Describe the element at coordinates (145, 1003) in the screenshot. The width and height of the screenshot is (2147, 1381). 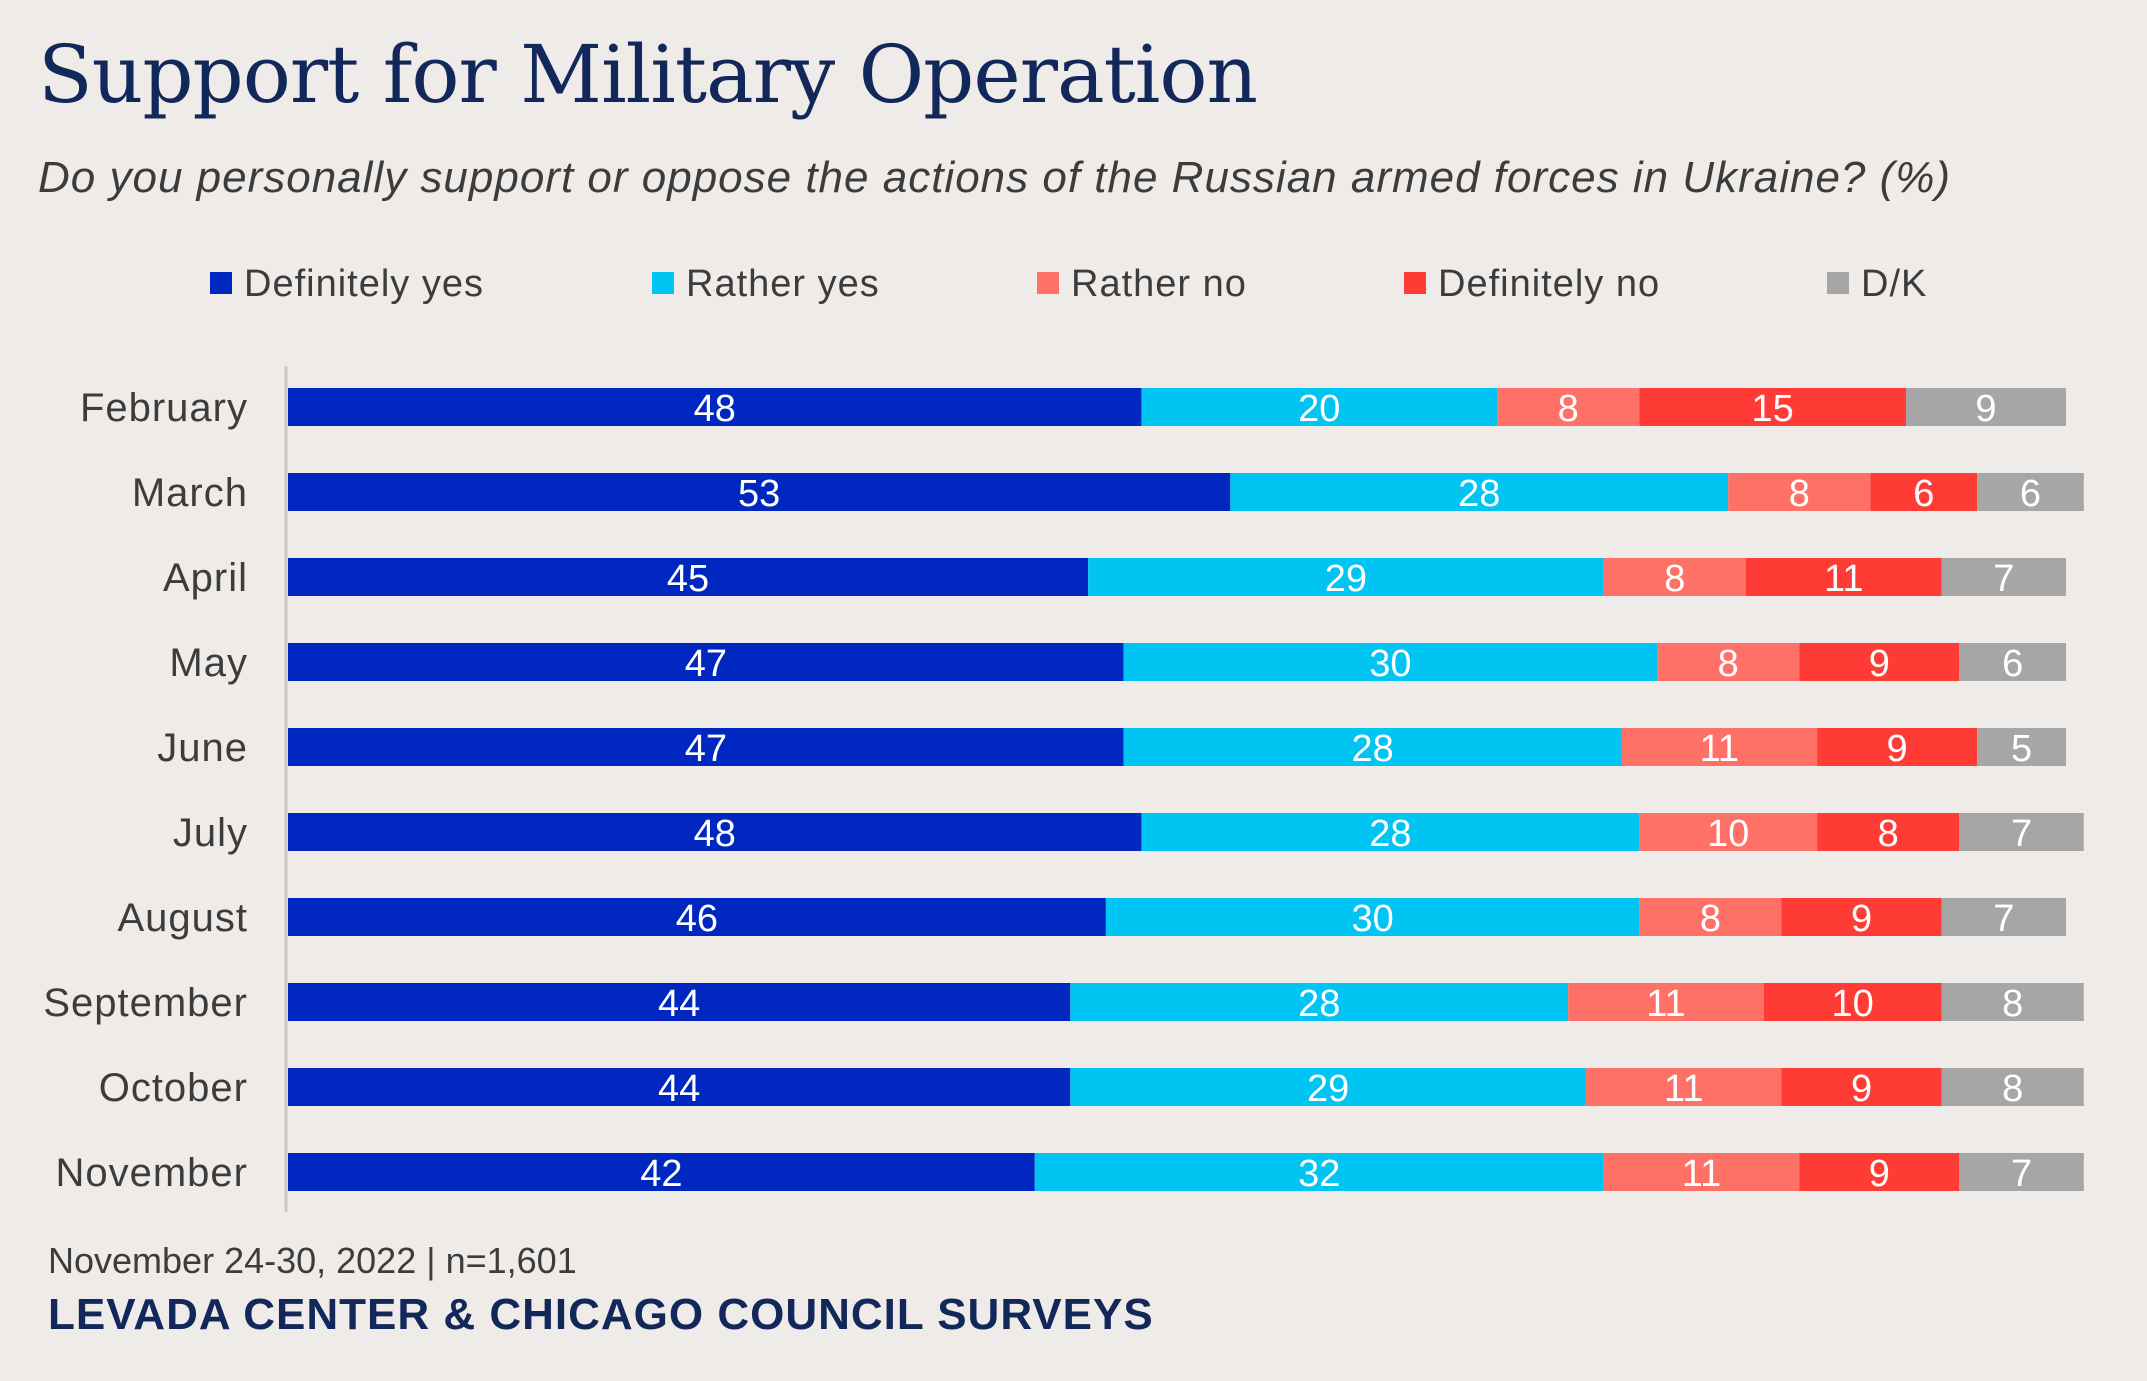
I see `category-label: September` at that location.